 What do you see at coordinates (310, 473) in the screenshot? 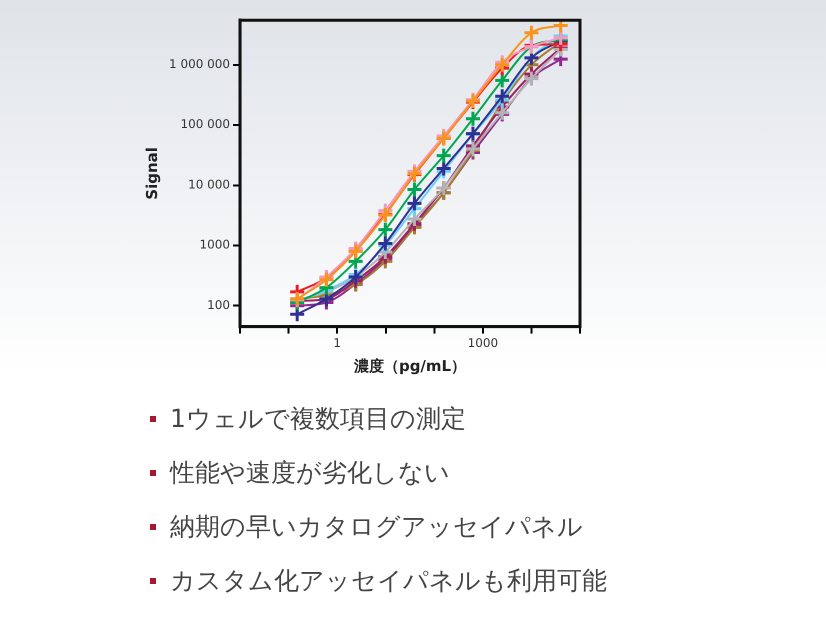
I see `text: 性能や速度が劣化しない` at bounding box center [310, 473].